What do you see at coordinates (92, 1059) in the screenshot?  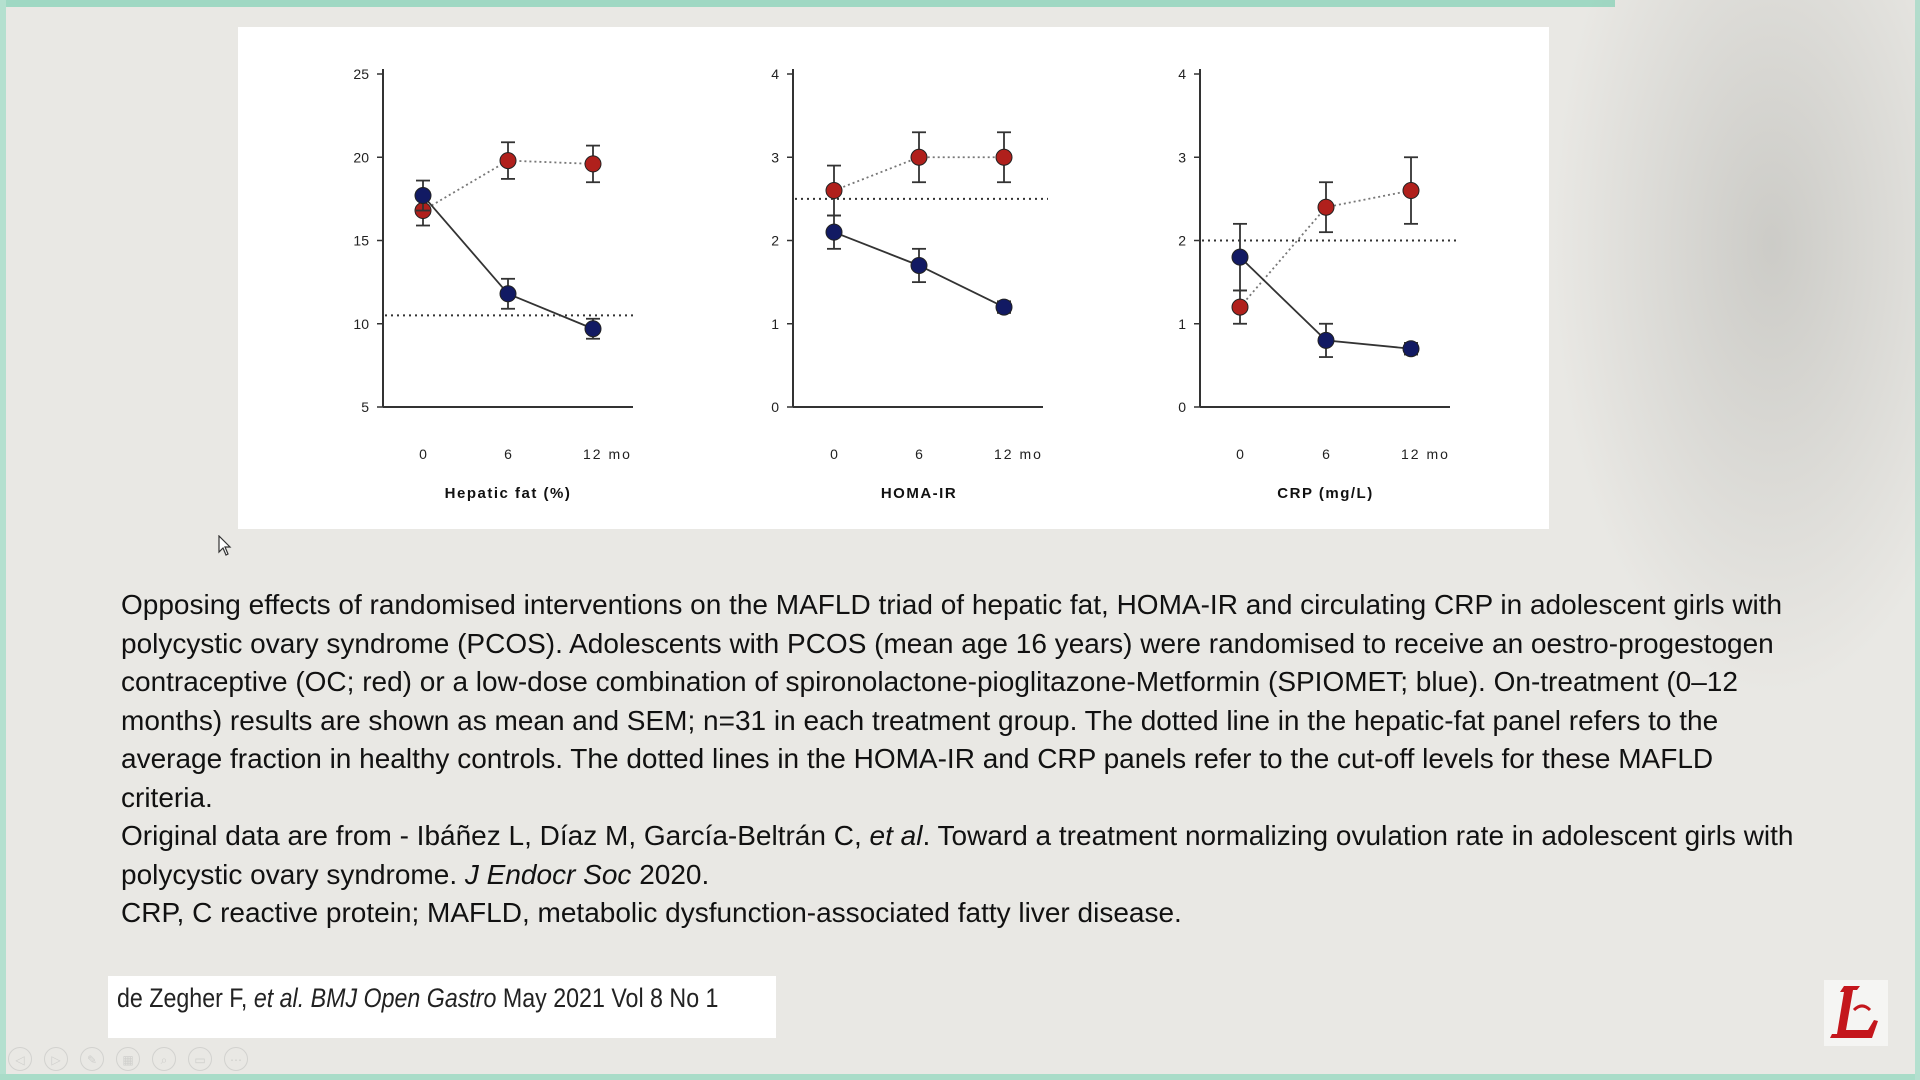 I see `pen-icon: ✎` at bounding box center [92, 1059].